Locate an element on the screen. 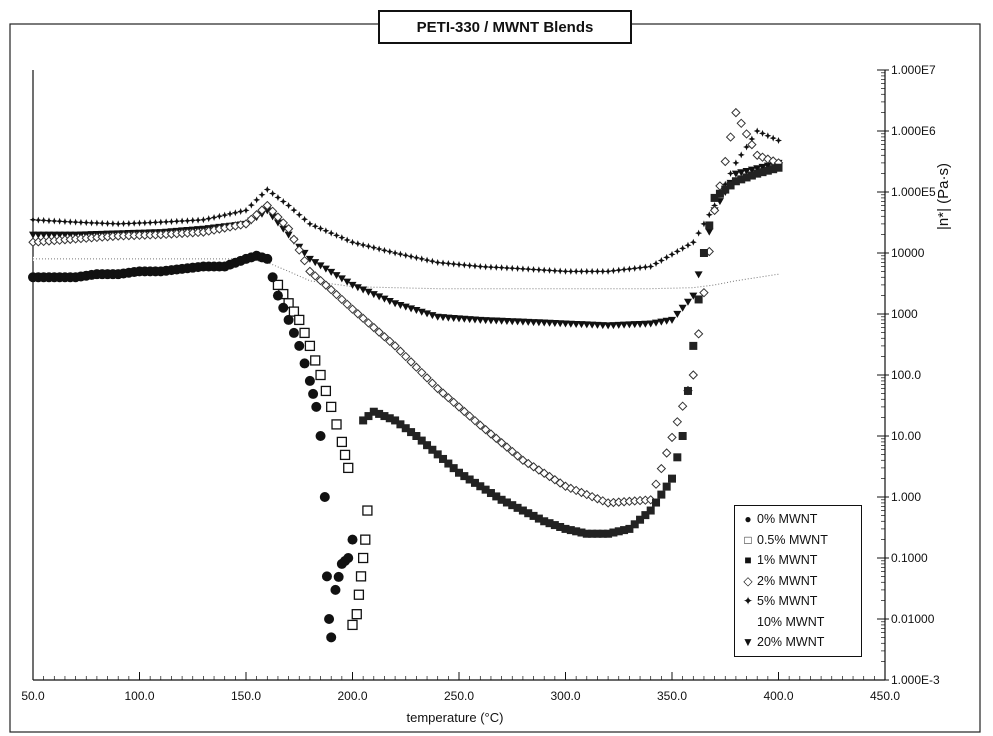  legend-item: ✦ 5% MWNT is located at coordinates (798, 601).